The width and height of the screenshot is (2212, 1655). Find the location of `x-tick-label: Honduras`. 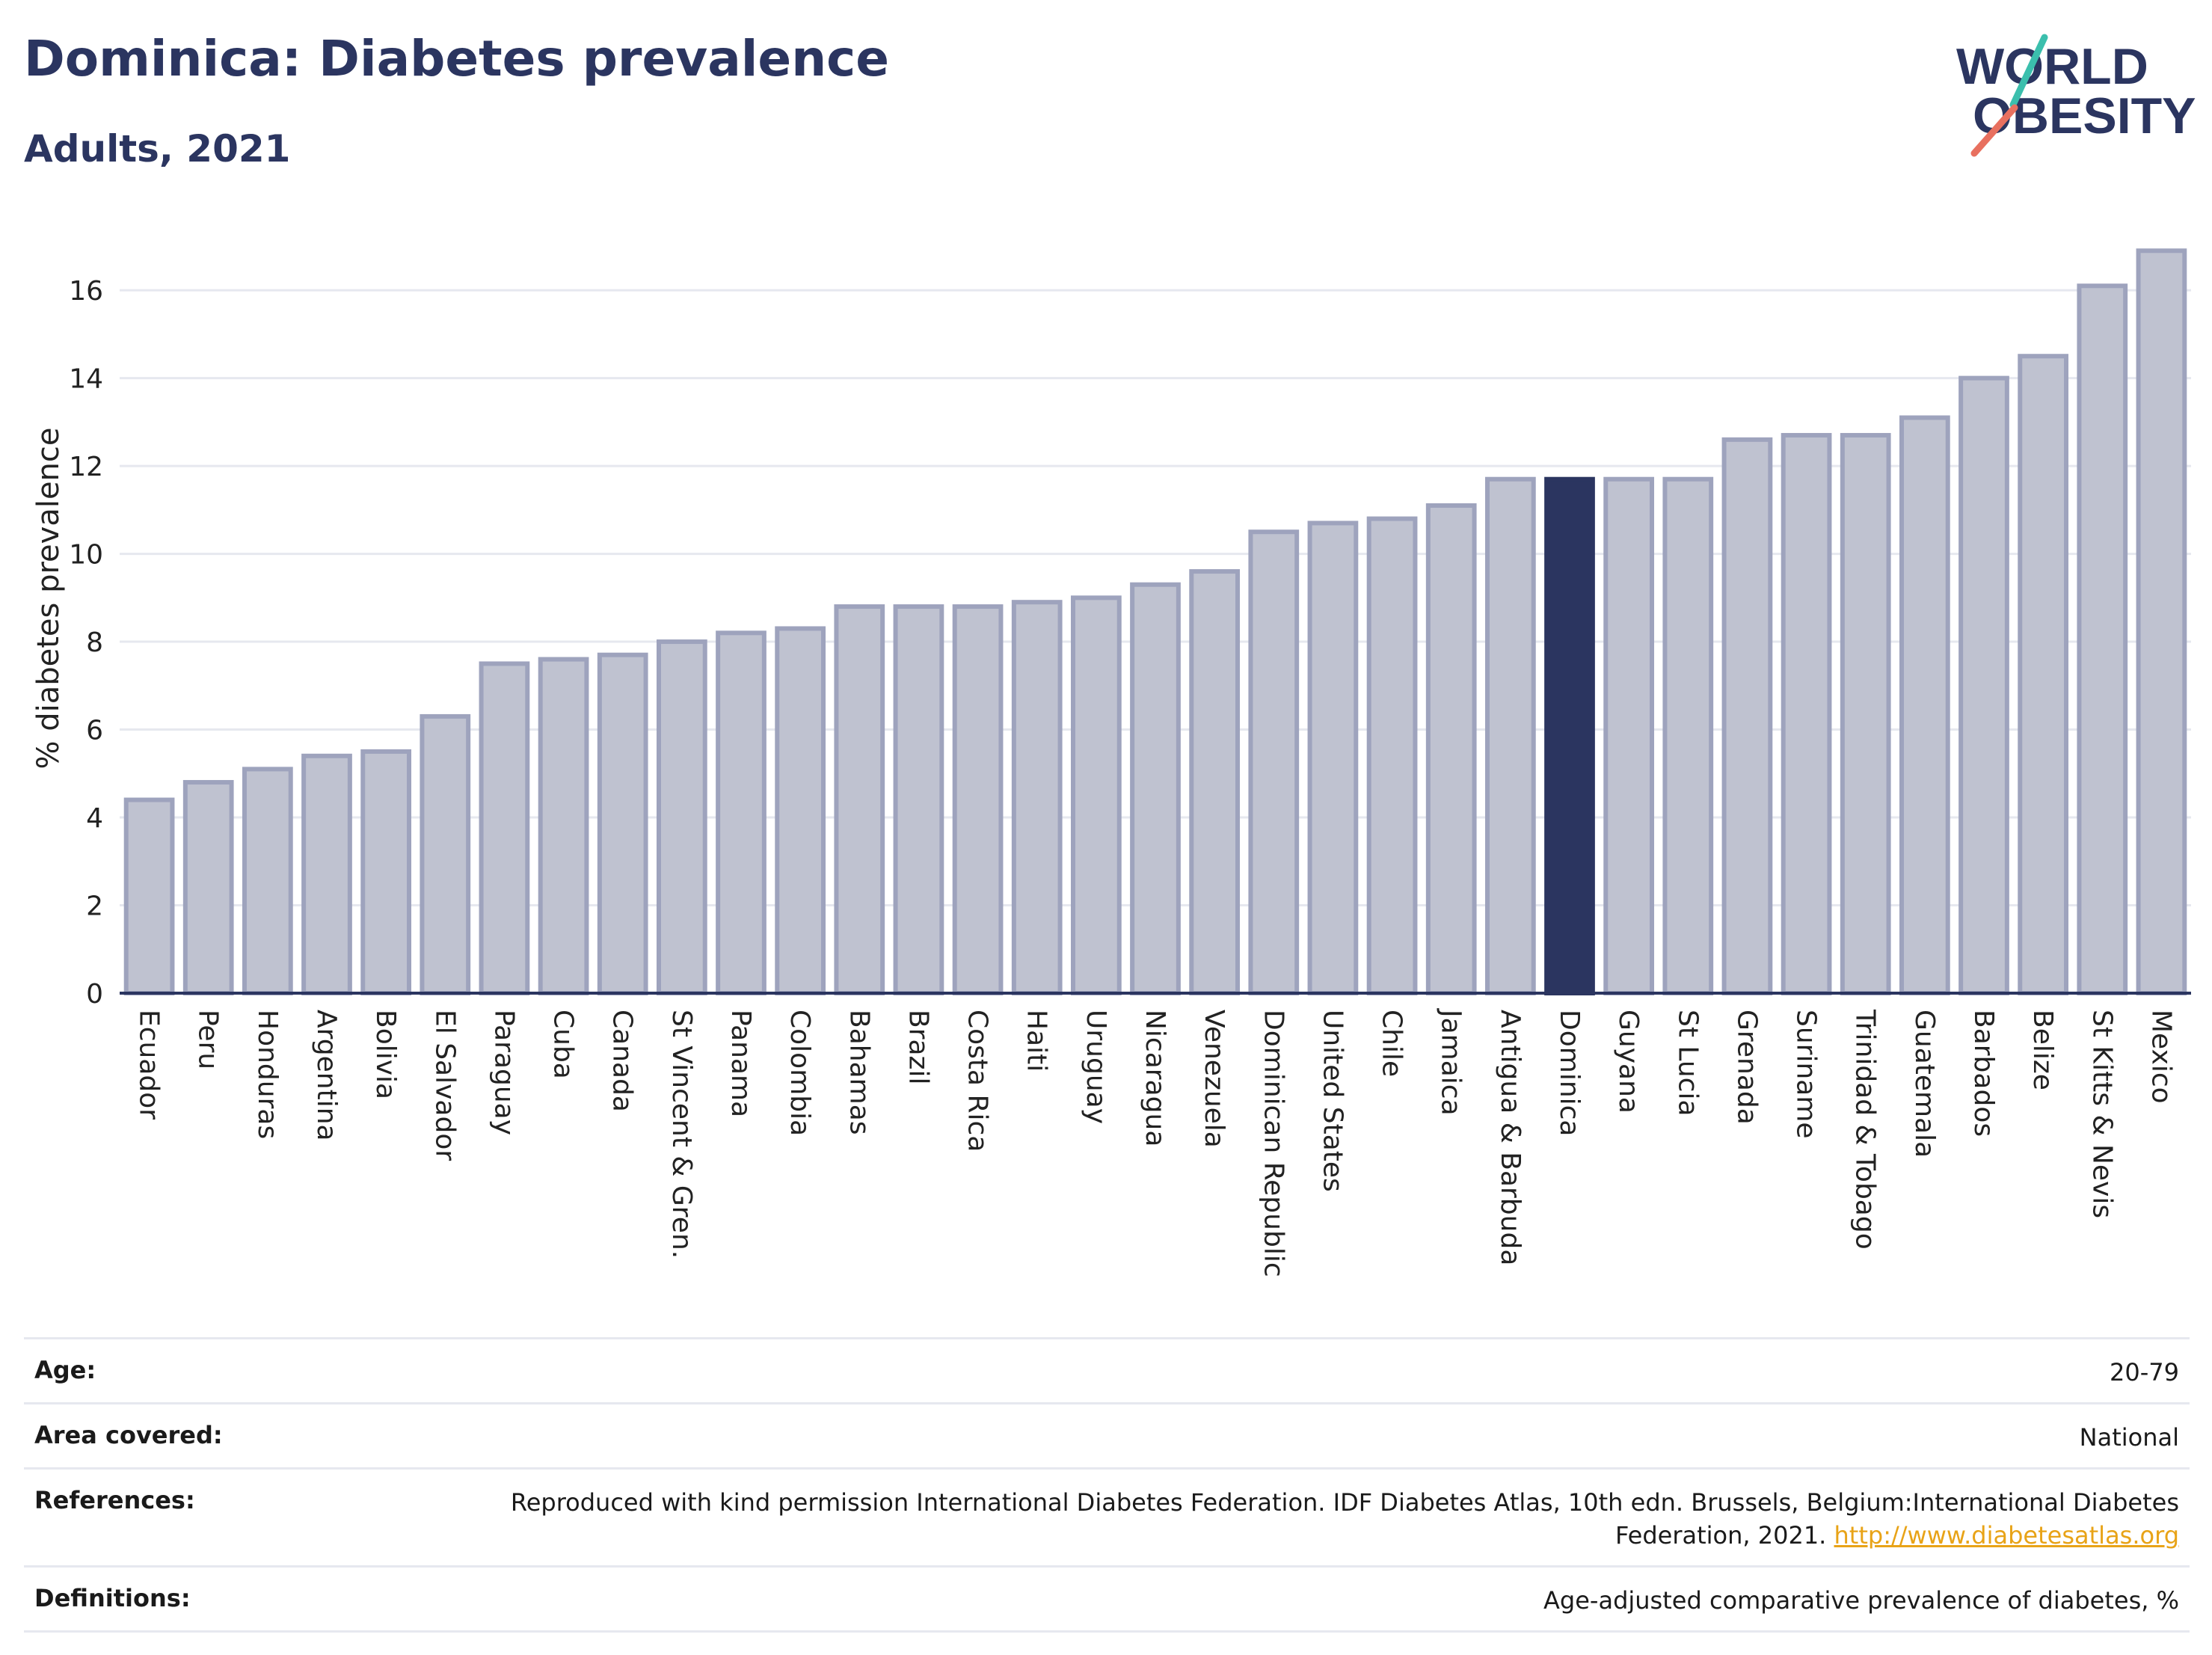

x-tick-label: Honduras is located at coordinates (267, 1074).